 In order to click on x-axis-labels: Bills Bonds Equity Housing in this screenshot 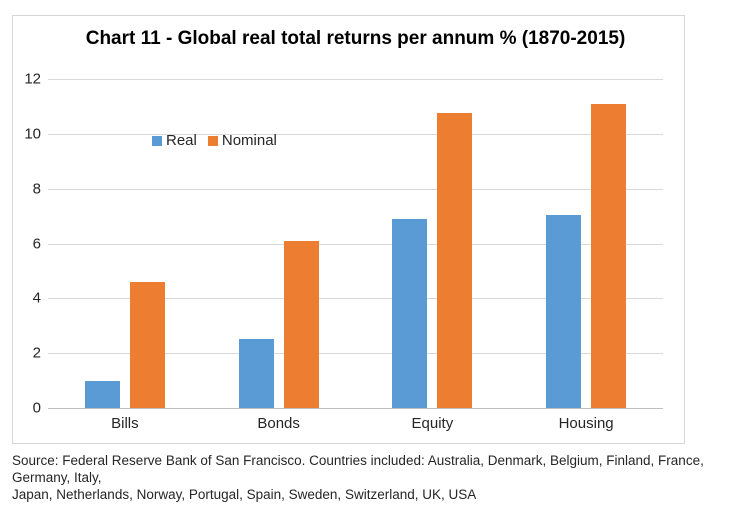, I will do `click(355, 423)`.